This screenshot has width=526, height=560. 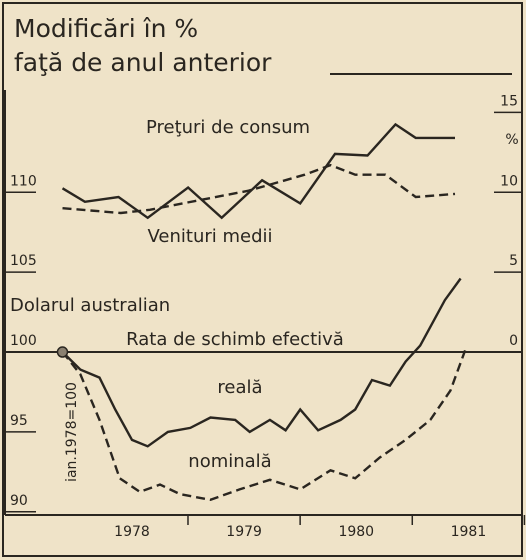 I want to click on y-tick-label: 90, so click(x=19, y=501).